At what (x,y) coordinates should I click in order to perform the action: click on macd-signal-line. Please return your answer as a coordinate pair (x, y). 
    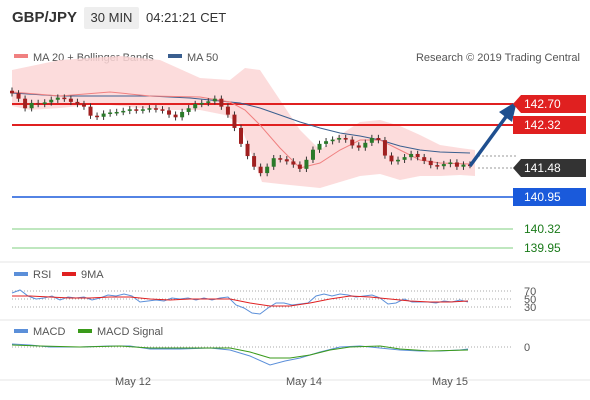
    Looking at the image, I should click on (240, 351).